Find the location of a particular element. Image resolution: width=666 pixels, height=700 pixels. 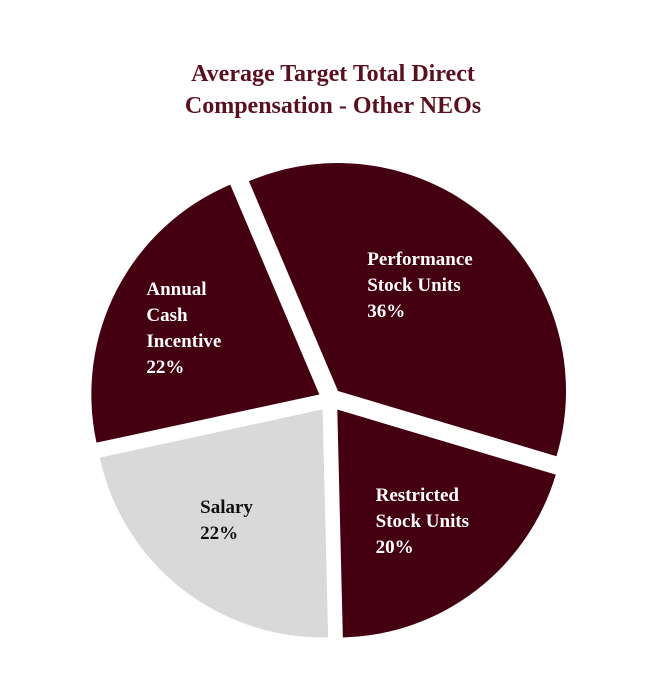

value-label: 20% is located at coordinates (394, 547).